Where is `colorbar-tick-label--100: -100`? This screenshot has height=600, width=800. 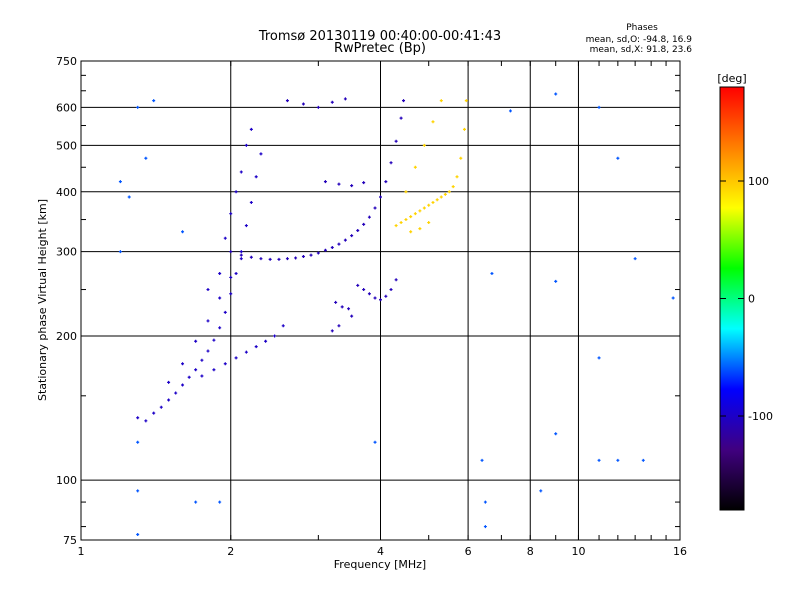 colorbar-tick-label--100: -100 is located at coordinates (760, 416).